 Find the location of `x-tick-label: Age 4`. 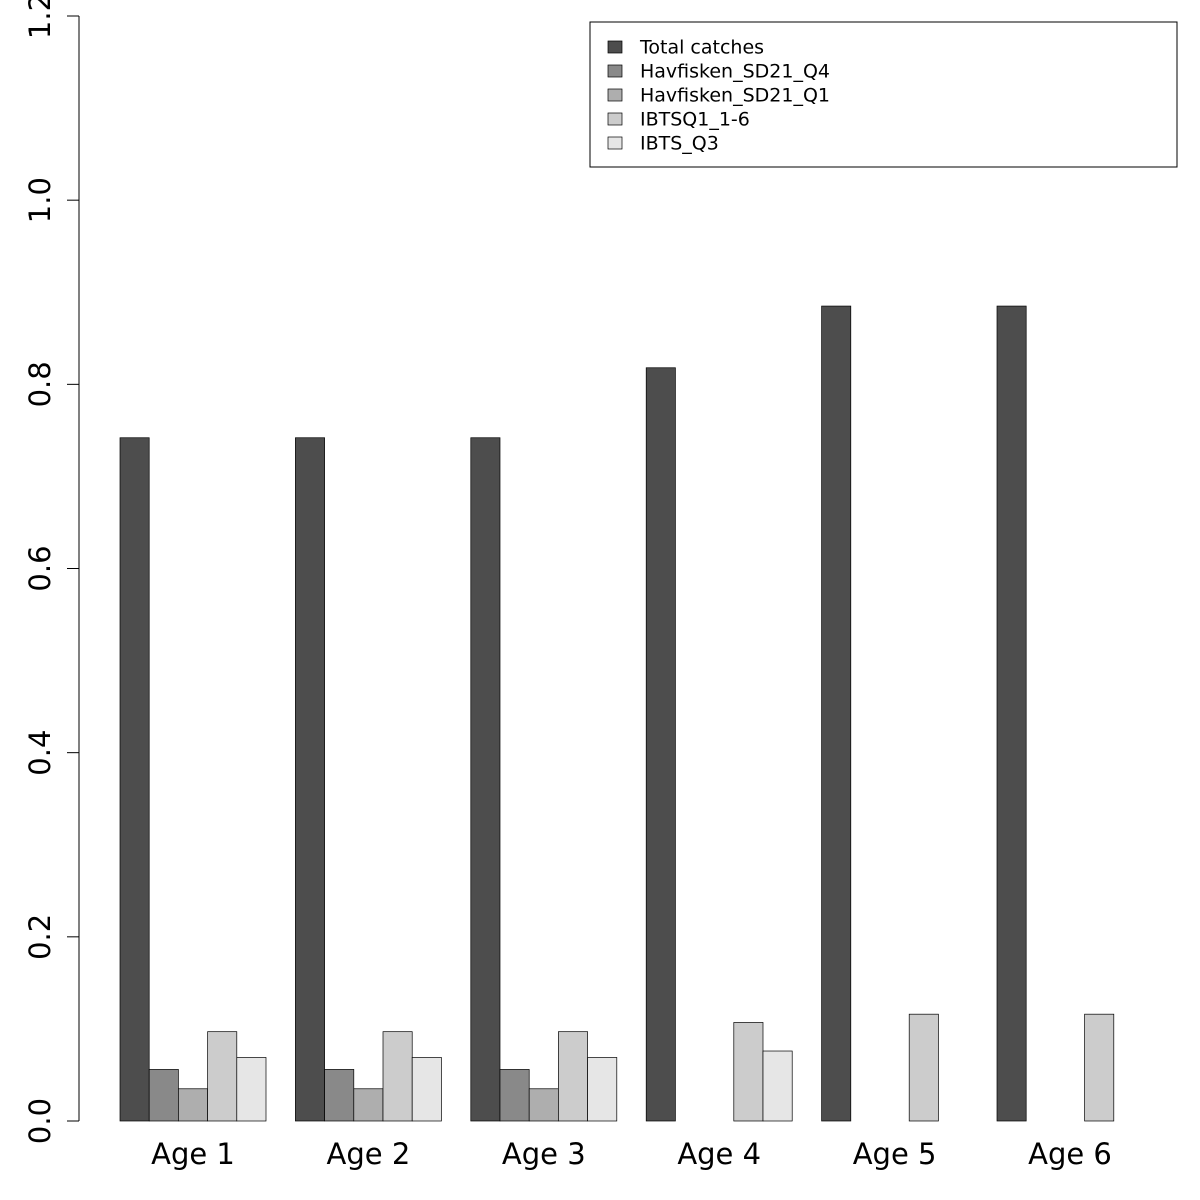

x-tick-label: Age 4 is located at coordinates (719, 1154).